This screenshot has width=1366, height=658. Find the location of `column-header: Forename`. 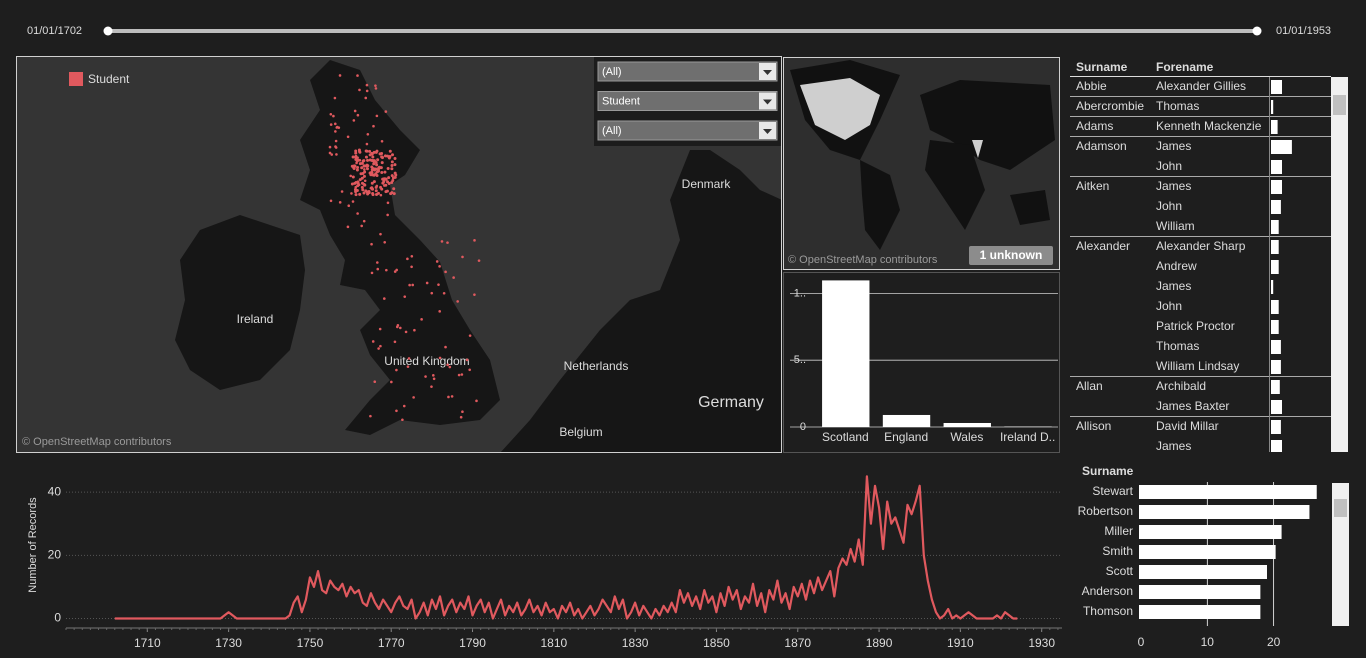

column-header: Forename is located at coordinates (1185, 67).